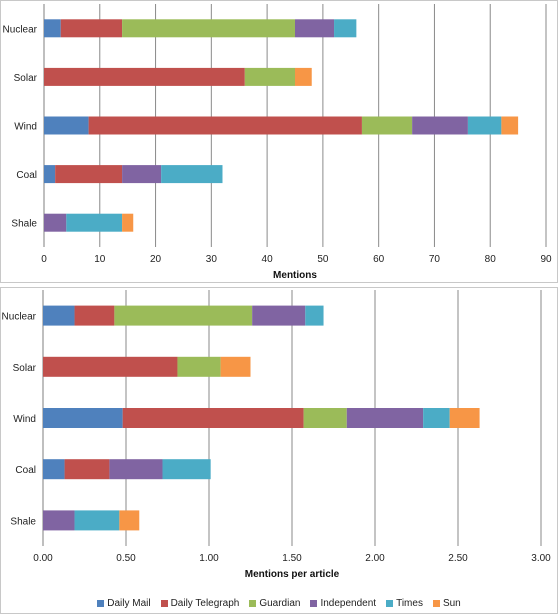 This screenshot has height=614, width=558. I want to click on x-tick-label: 70, so click(435, 259).